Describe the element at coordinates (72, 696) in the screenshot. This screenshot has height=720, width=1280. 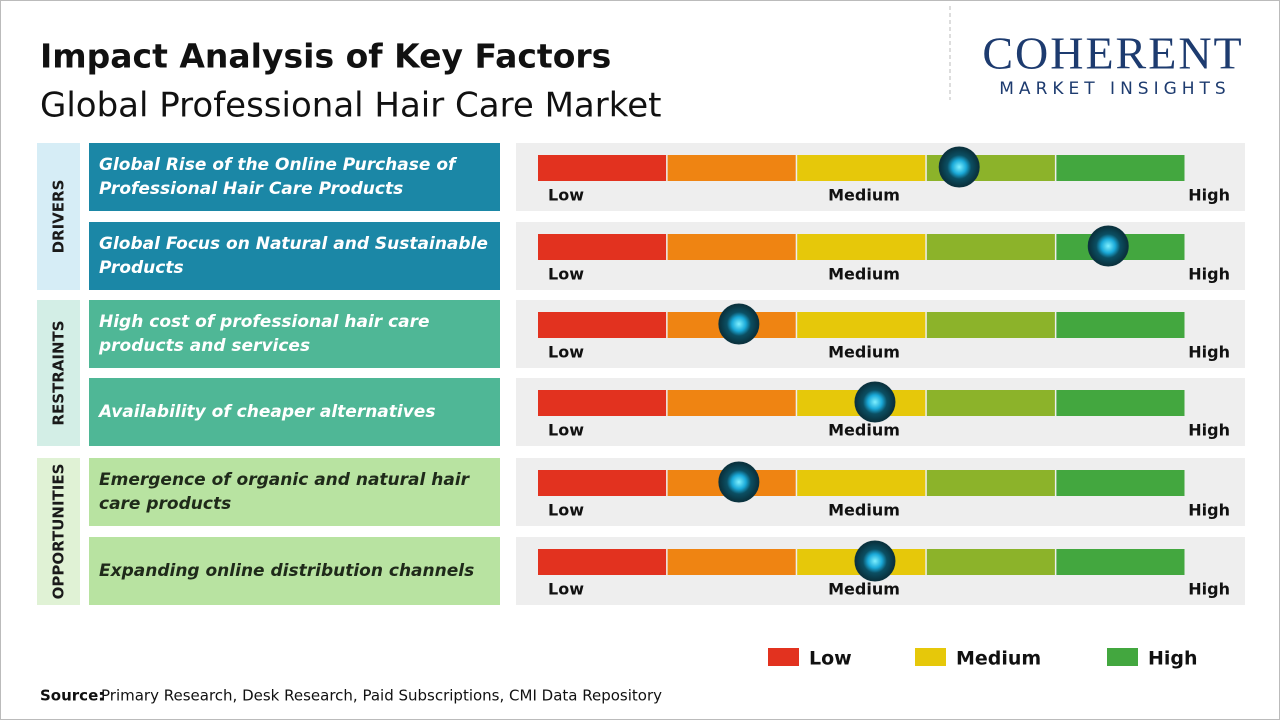
I see `source-label: Source:` at that location.